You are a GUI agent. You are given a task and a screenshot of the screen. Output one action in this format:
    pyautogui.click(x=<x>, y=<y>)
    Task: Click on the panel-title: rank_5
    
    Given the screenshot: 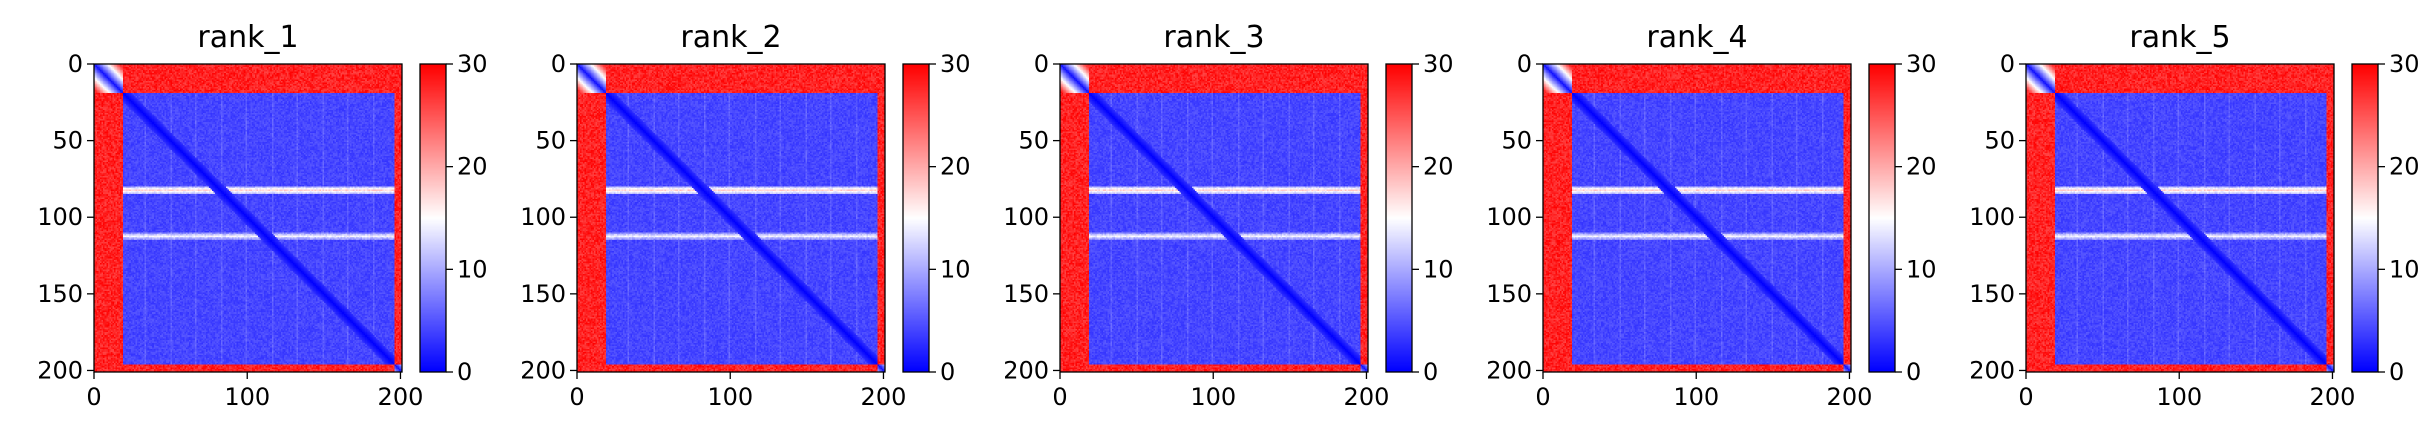 What is the action you would take?
    pyautogui.click(x=2179, y=37)
    